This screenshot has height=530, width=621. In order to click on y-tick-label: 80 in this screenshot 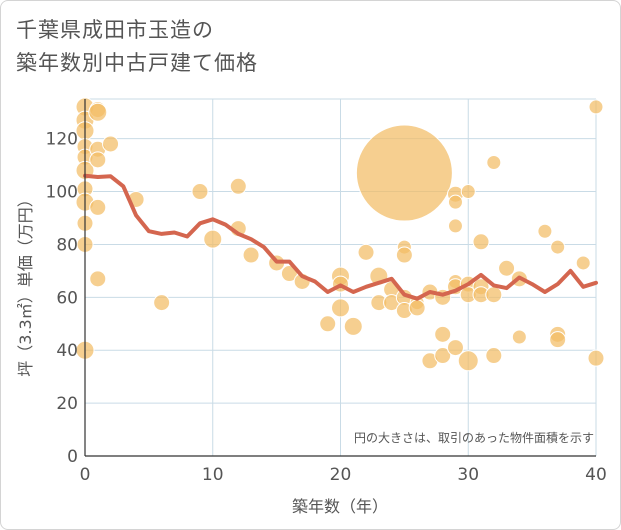, I will do `click(67, 245)`.